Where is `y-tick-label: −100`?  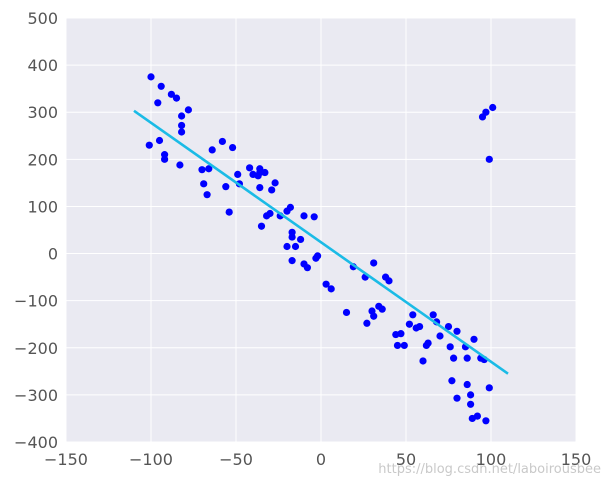
y-tick-label: −100 is located at coordinates (36, 301).